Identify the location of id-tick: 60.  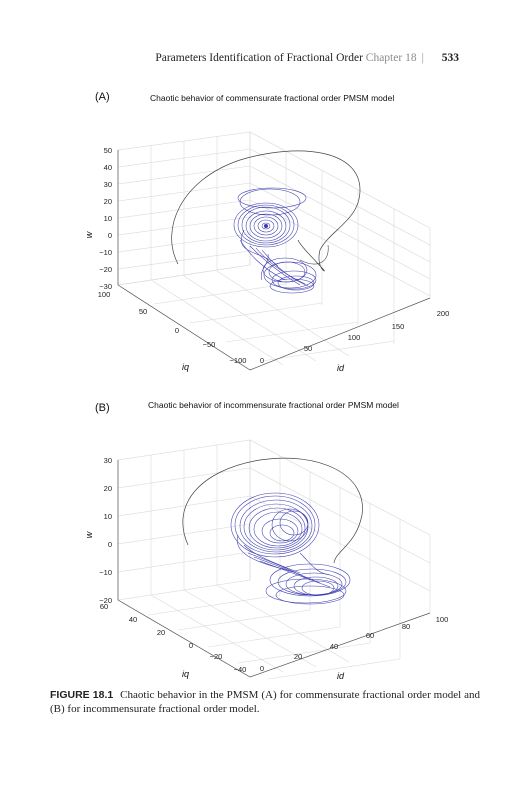
(370, 635).